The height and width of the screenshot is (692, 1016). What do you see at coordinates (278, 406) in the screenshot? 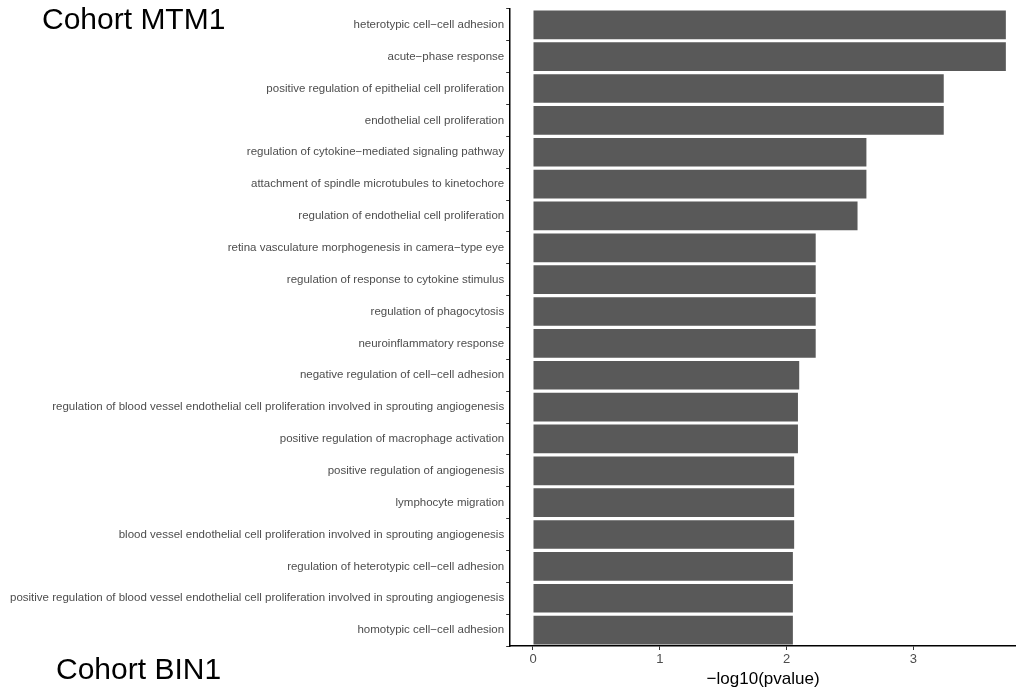
I see `y-tick-label: regulation of blood vessel endothelial cell proliferation involved in sprouting angiogenesis` at bounding box center [278, 406].